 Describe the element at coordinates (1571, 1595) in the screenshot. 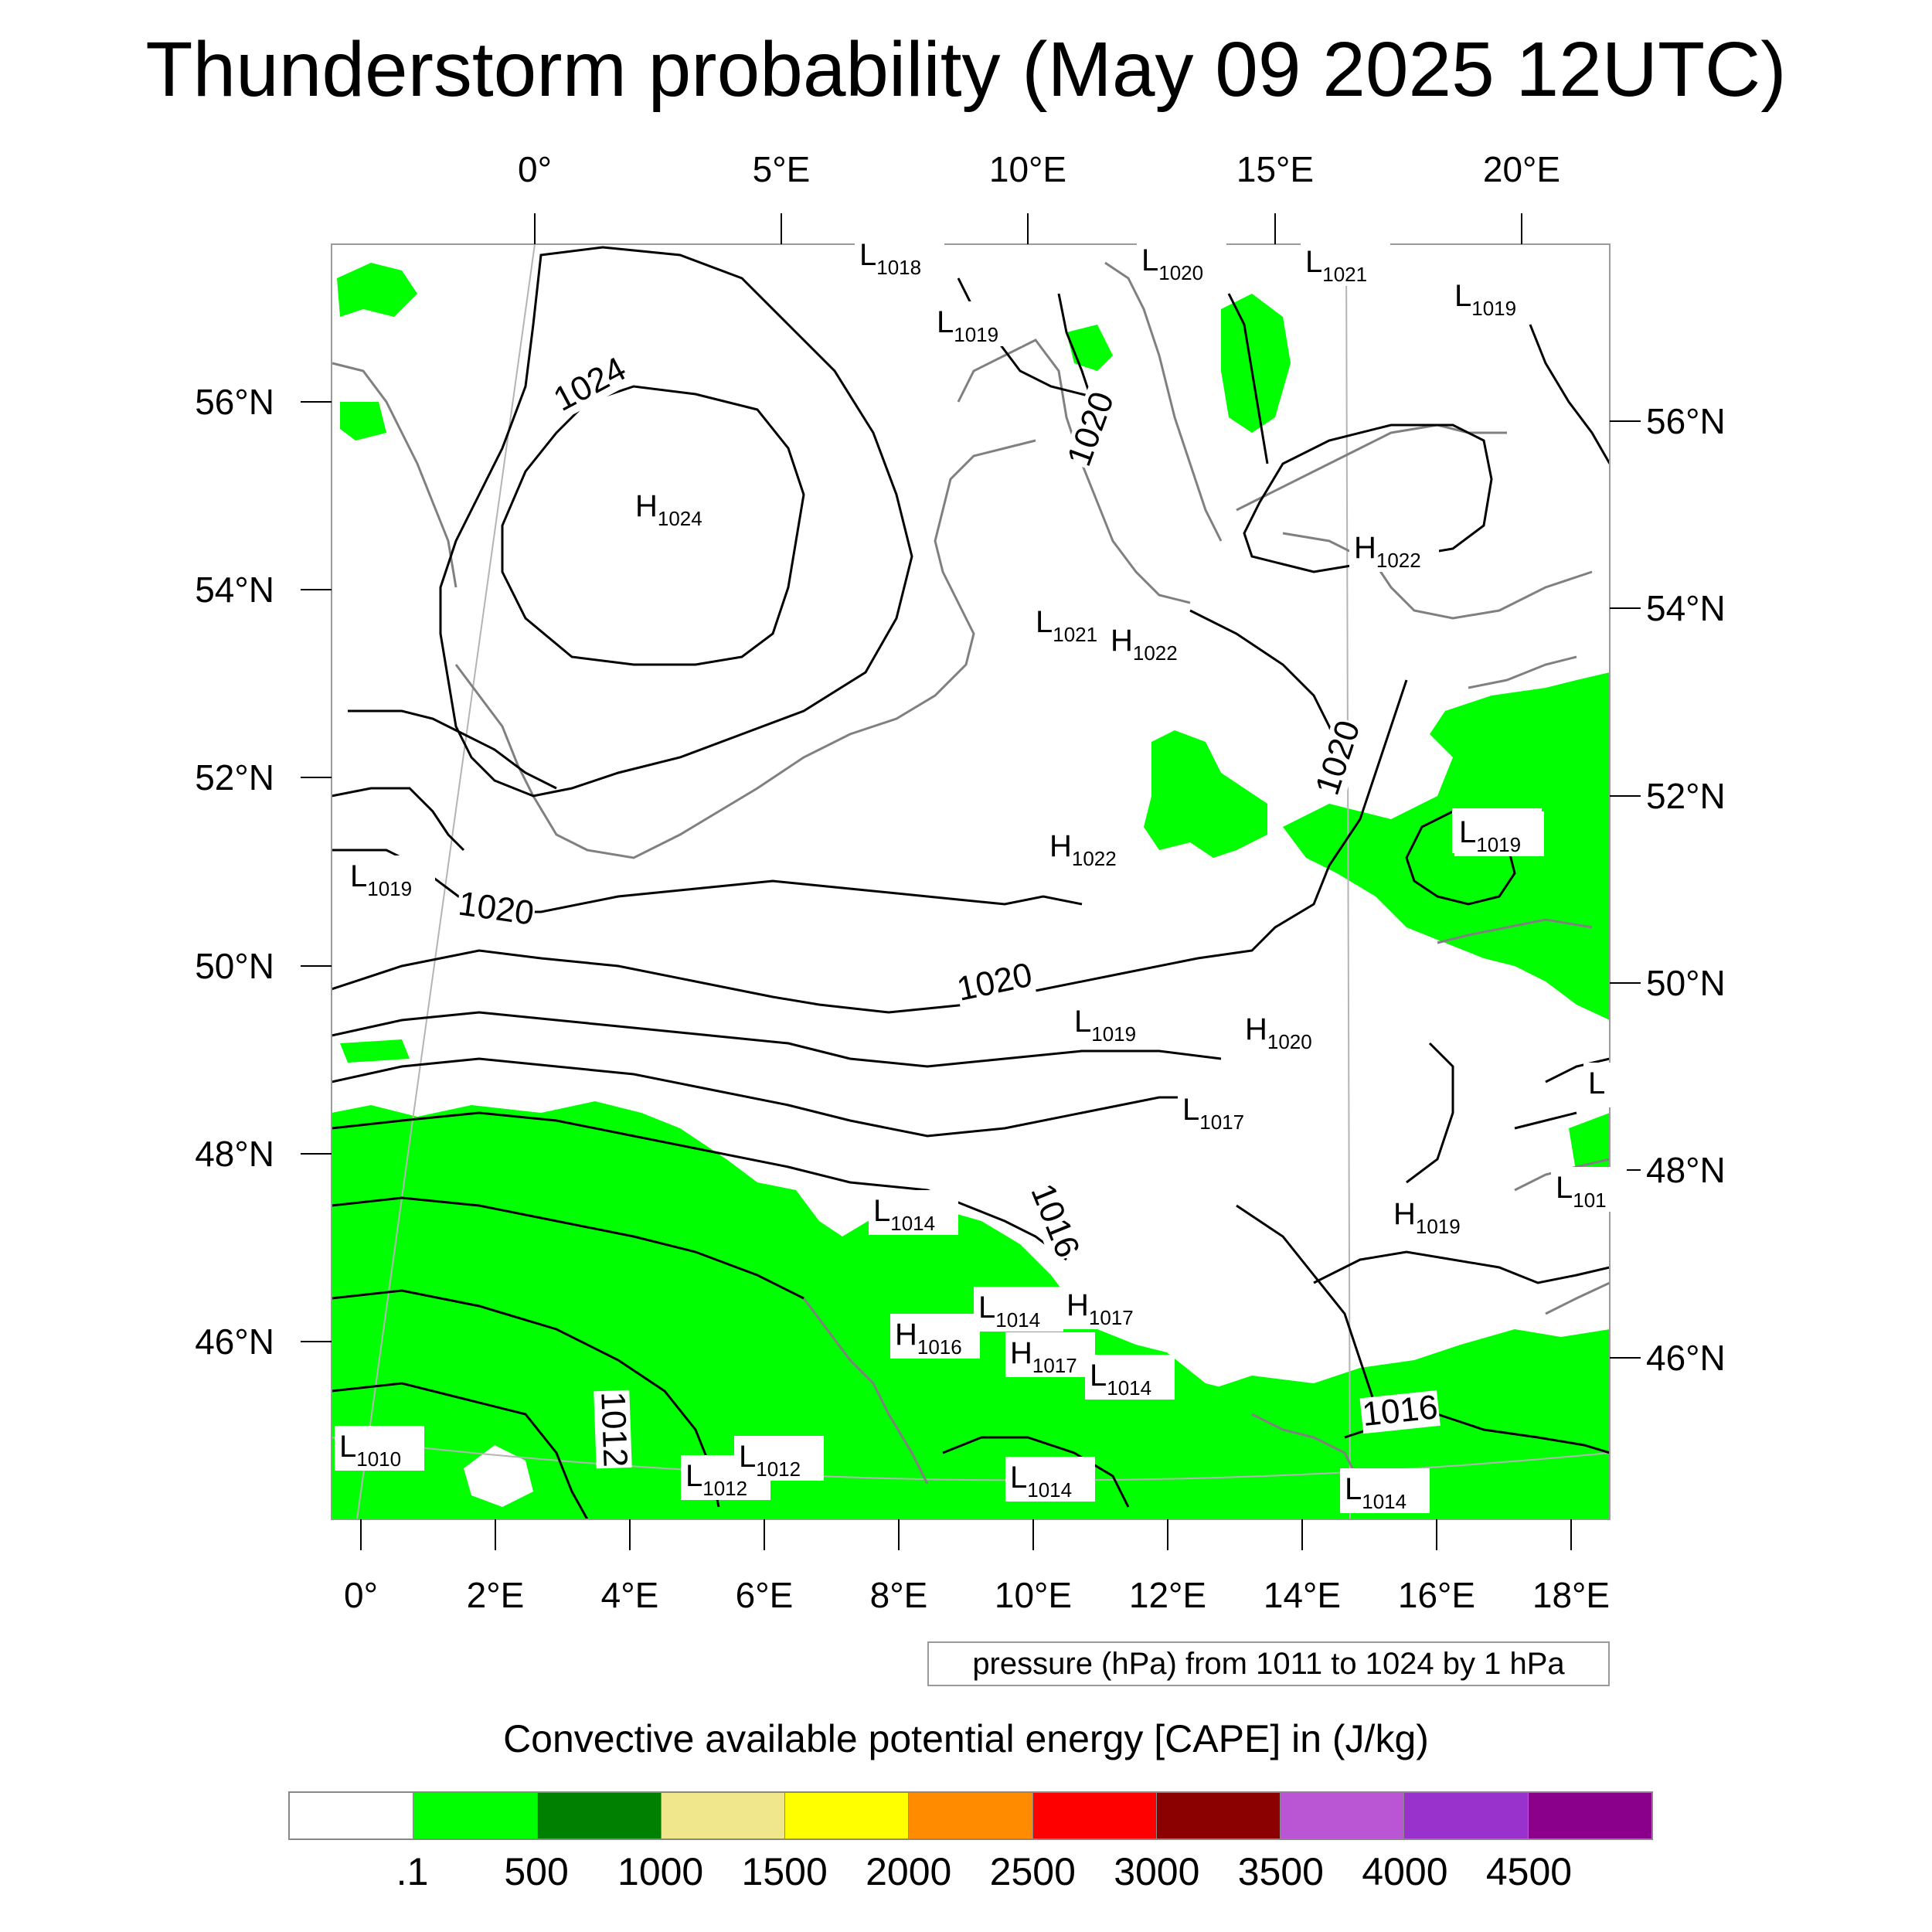

I see `bottom-lon-label: 18°E` at that location.